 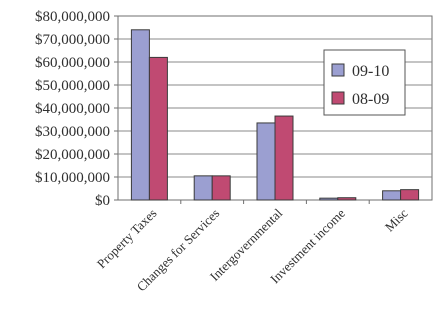 I want to click on x-tick-label: Property Taxes, so click(x=127, y=239).